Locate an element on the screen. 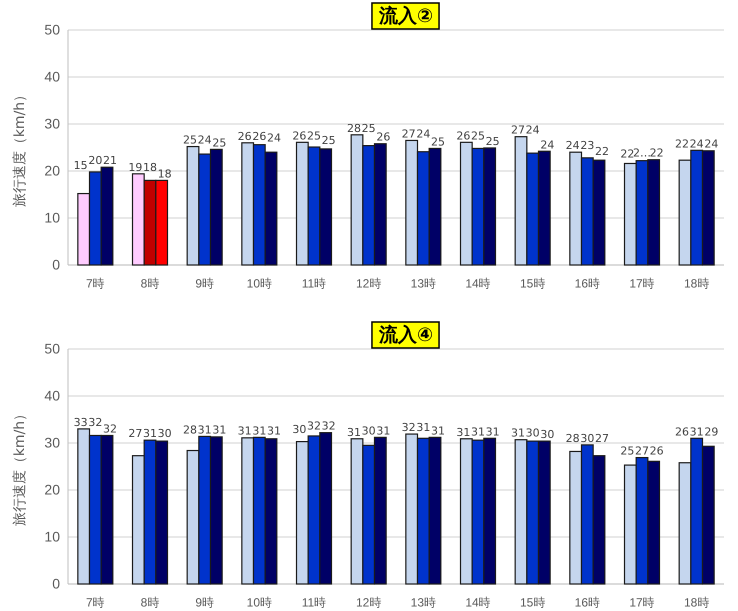 The width and height of the screenshot is (738, 611). data-label: 15 is located at coordinates (81, 165).